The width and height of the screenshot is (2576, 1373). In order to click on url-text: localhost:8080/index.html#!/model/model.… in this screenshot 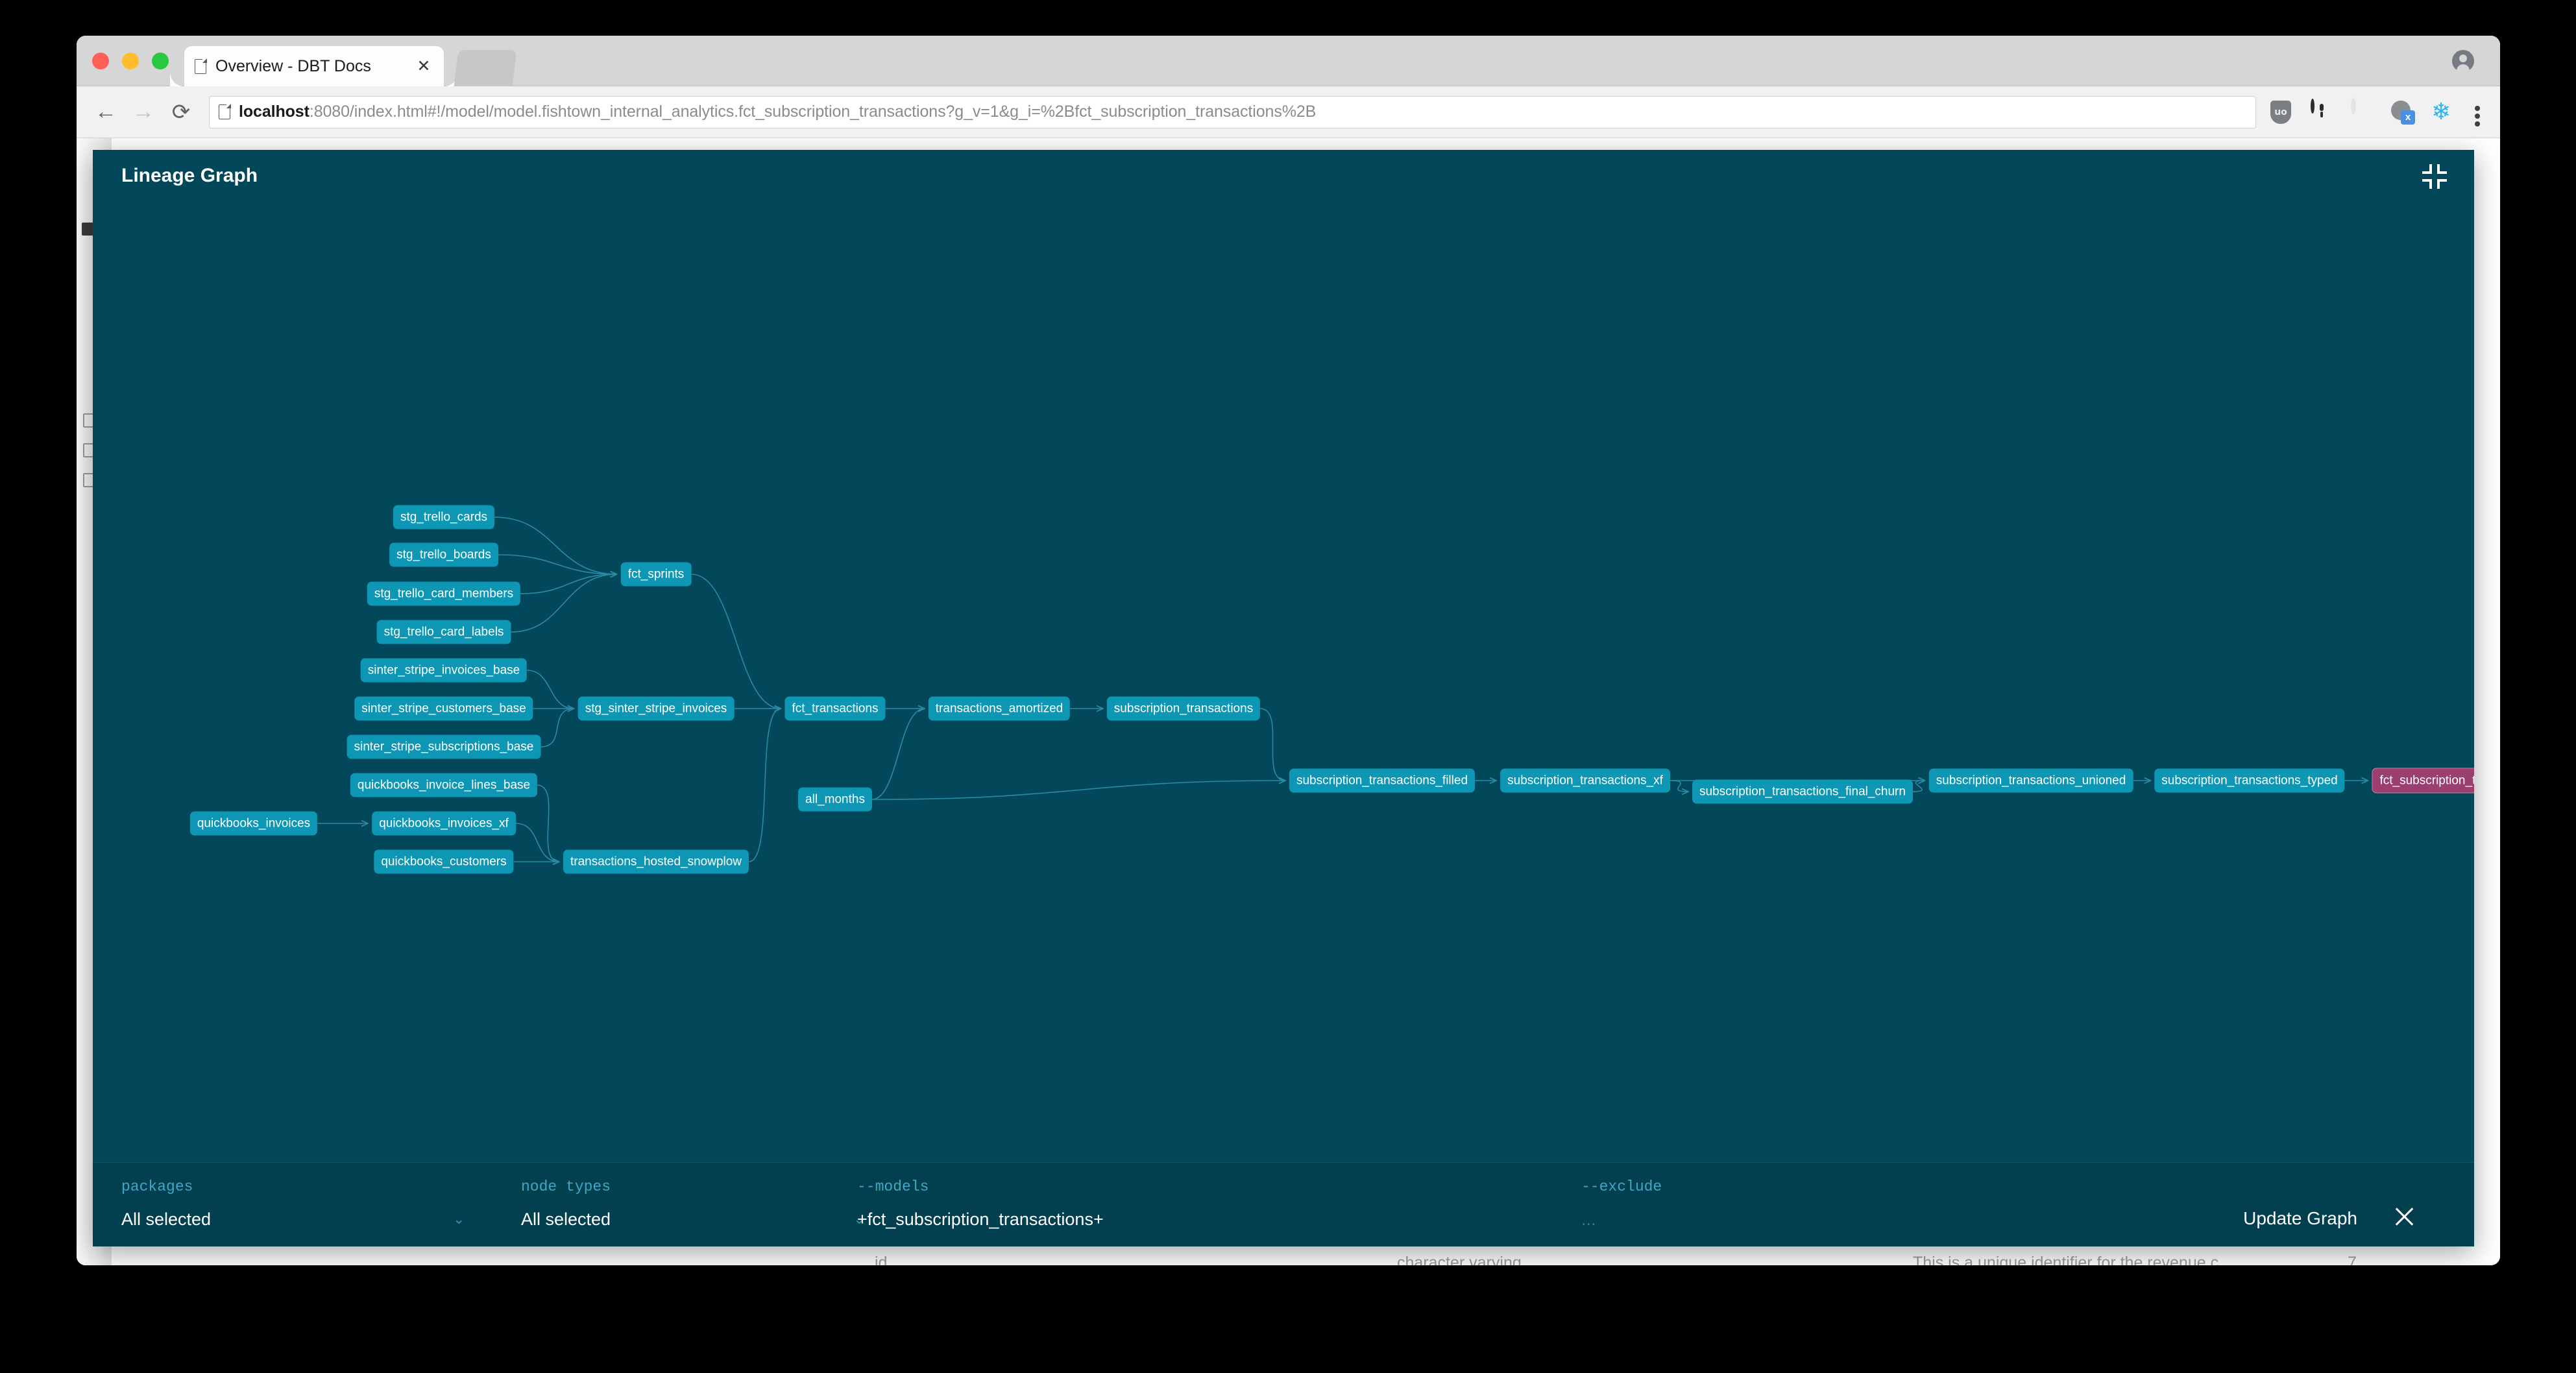, I will do `click(777, 112)`.